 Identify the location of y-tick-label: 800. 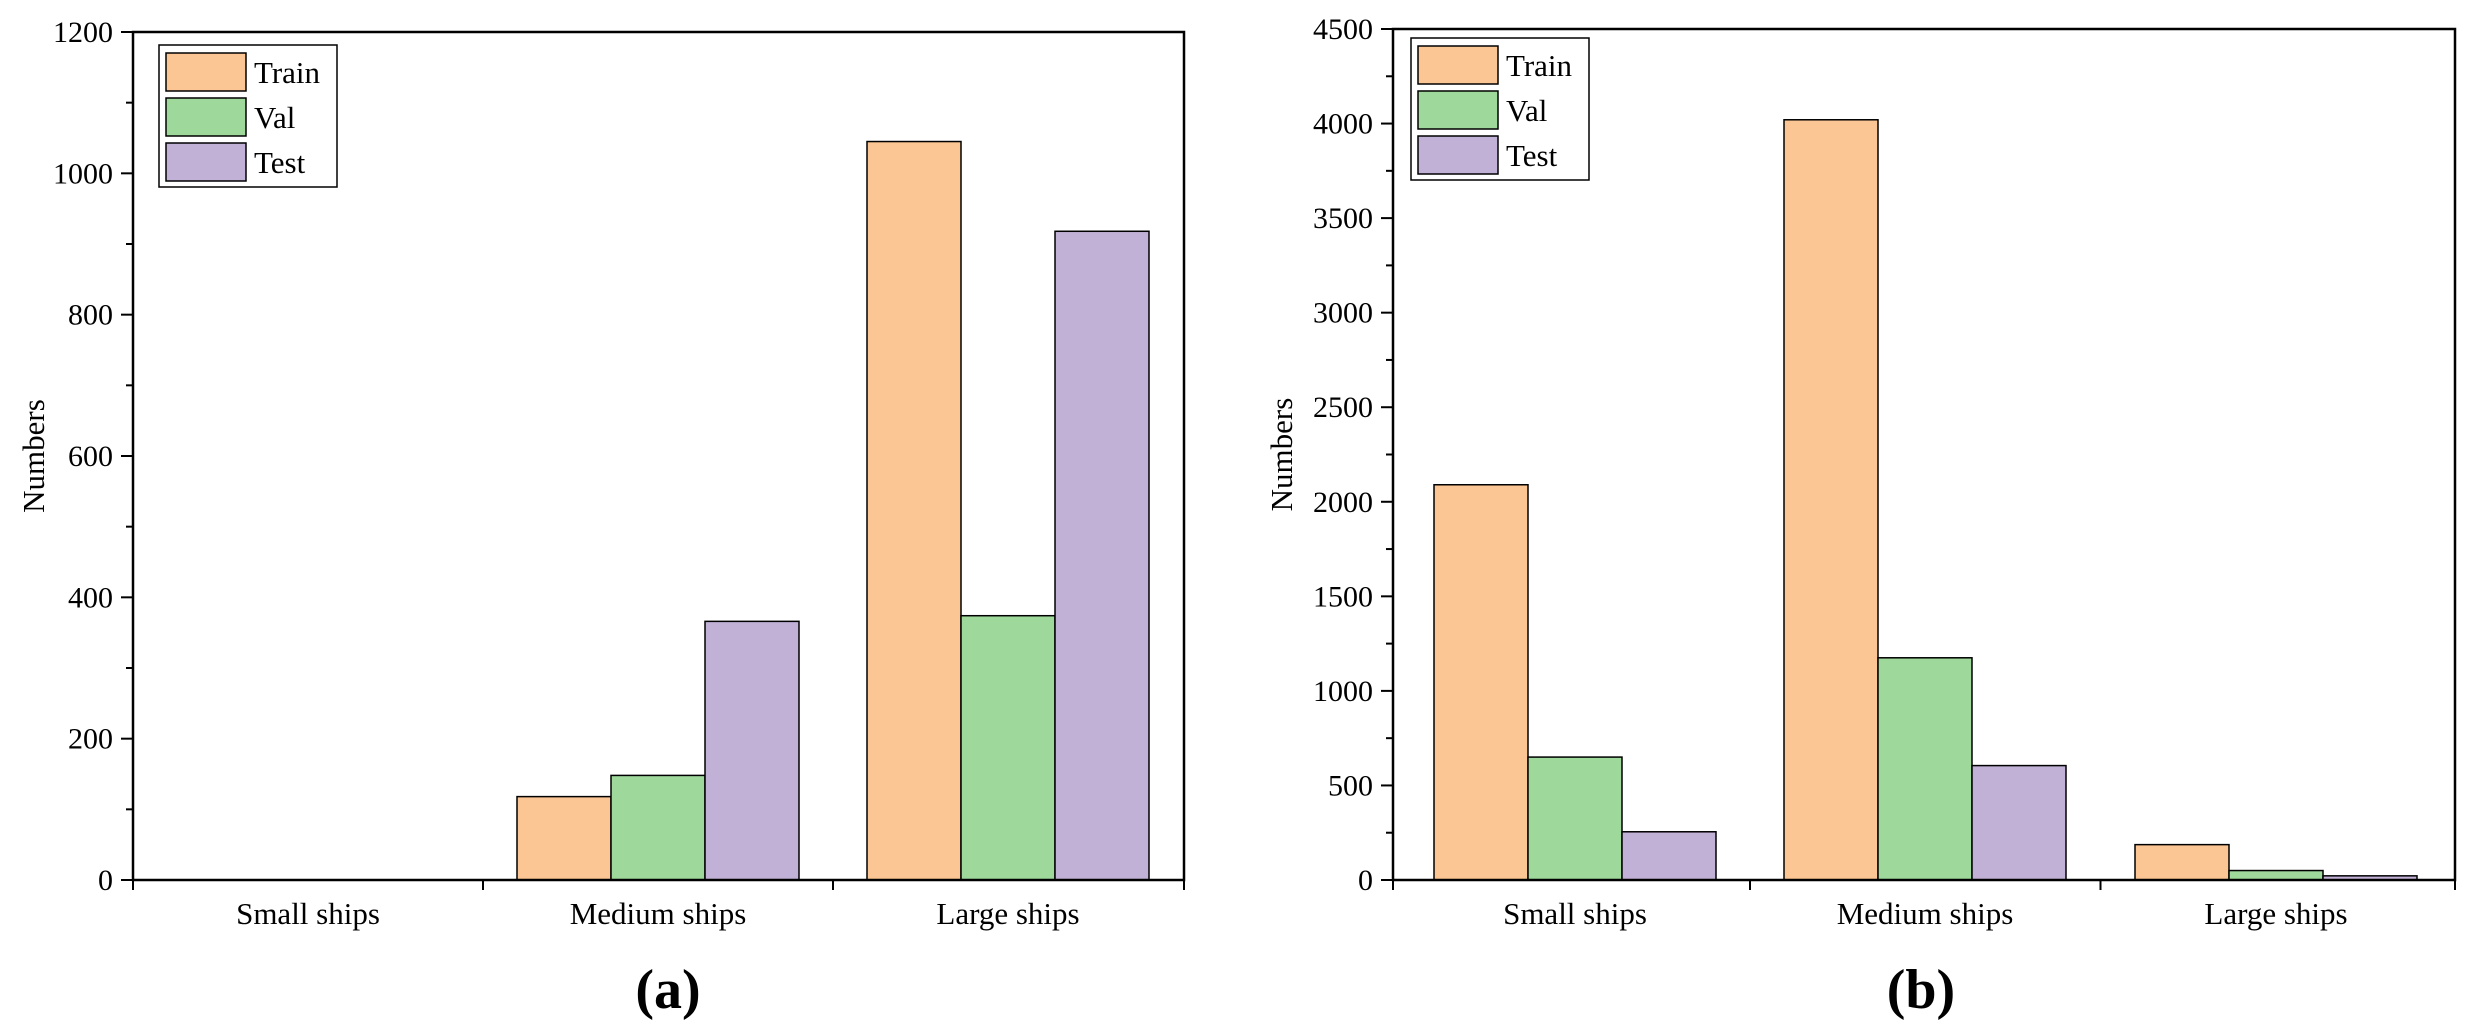
(90, 315).